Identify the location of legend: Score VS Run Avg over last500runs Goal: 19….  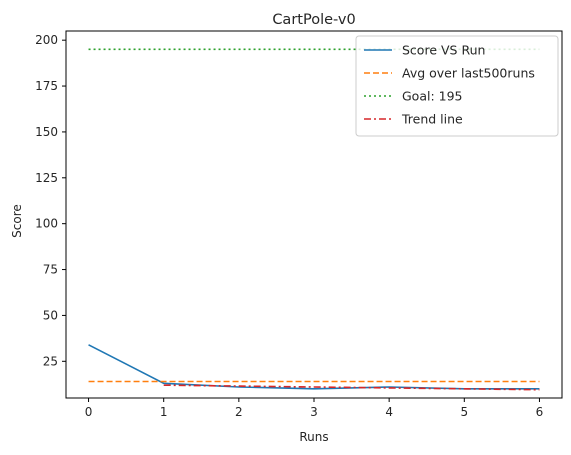
(457, 86).